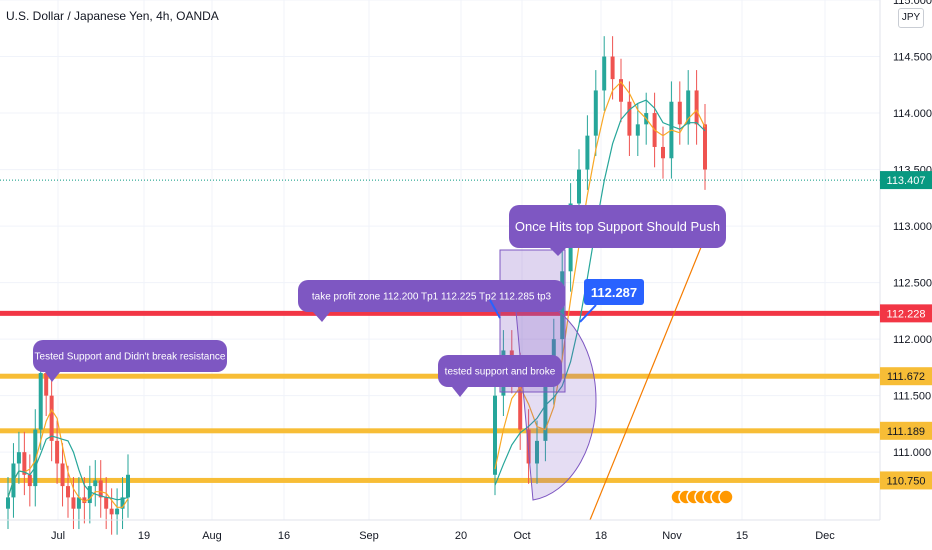 The image size is (932, 550). What do you see at coordinates (912, 227) in the screenshot?
I see `y-tick-label: 113.000` at bounding box center [912, 227].